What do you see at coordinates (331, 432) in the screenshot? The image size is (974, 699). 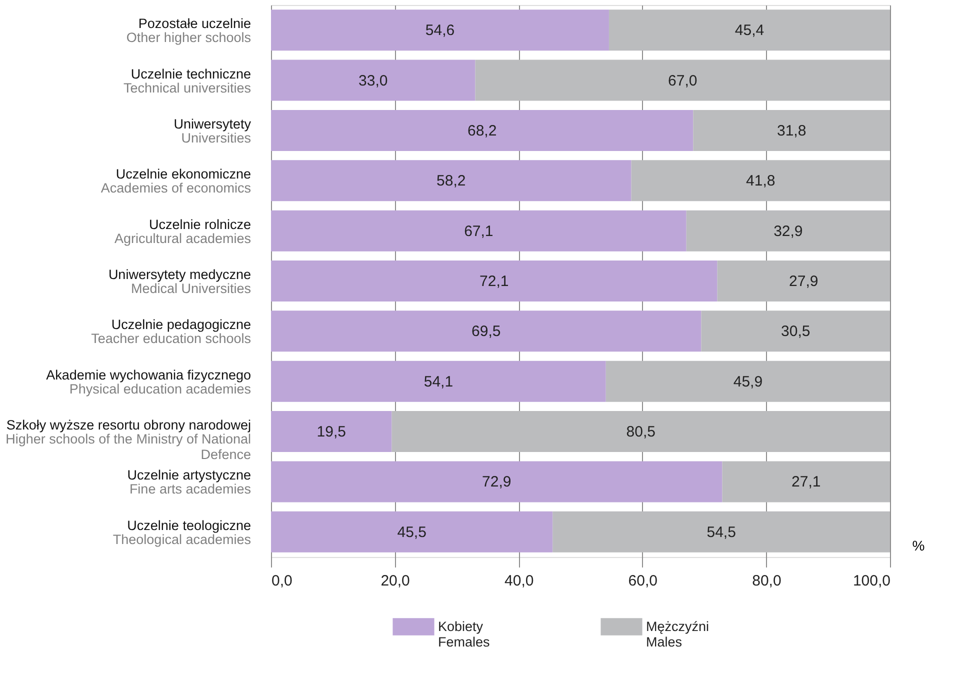 I see `data-label: 19,5` at bounding box center [331, 432].